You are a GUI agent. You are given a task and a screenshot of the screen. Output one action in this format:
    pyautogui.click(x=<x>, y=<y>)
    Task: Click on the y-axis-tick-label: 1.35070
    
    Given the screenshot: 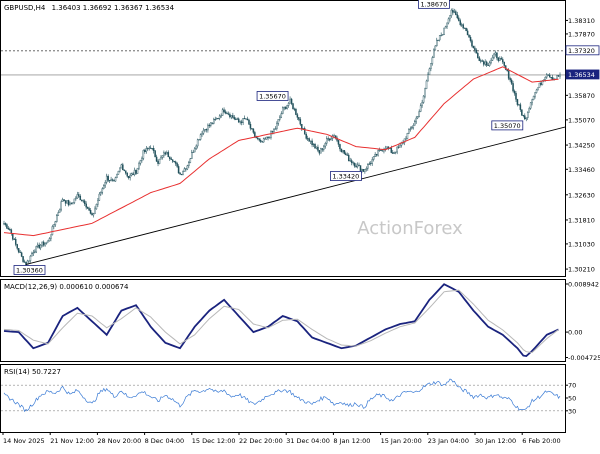 What is the action you would take?
    pyautogui.click(x=581, y=120)
    